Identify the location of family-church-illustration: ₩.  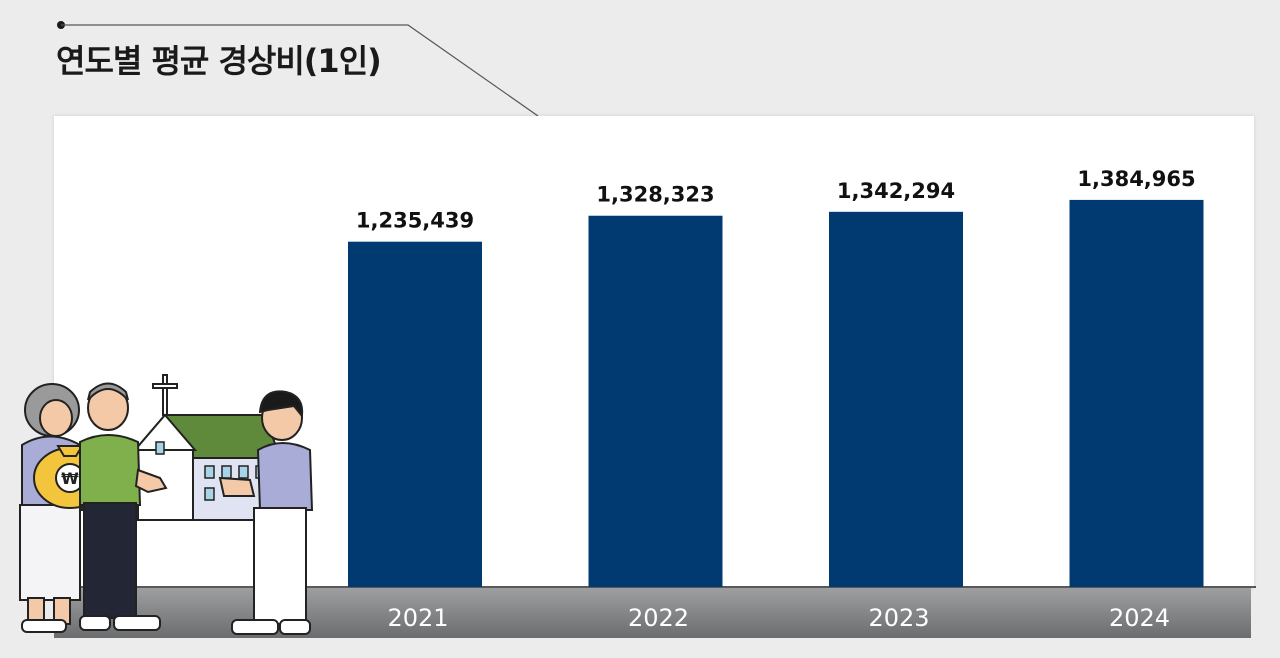
(166, 504).